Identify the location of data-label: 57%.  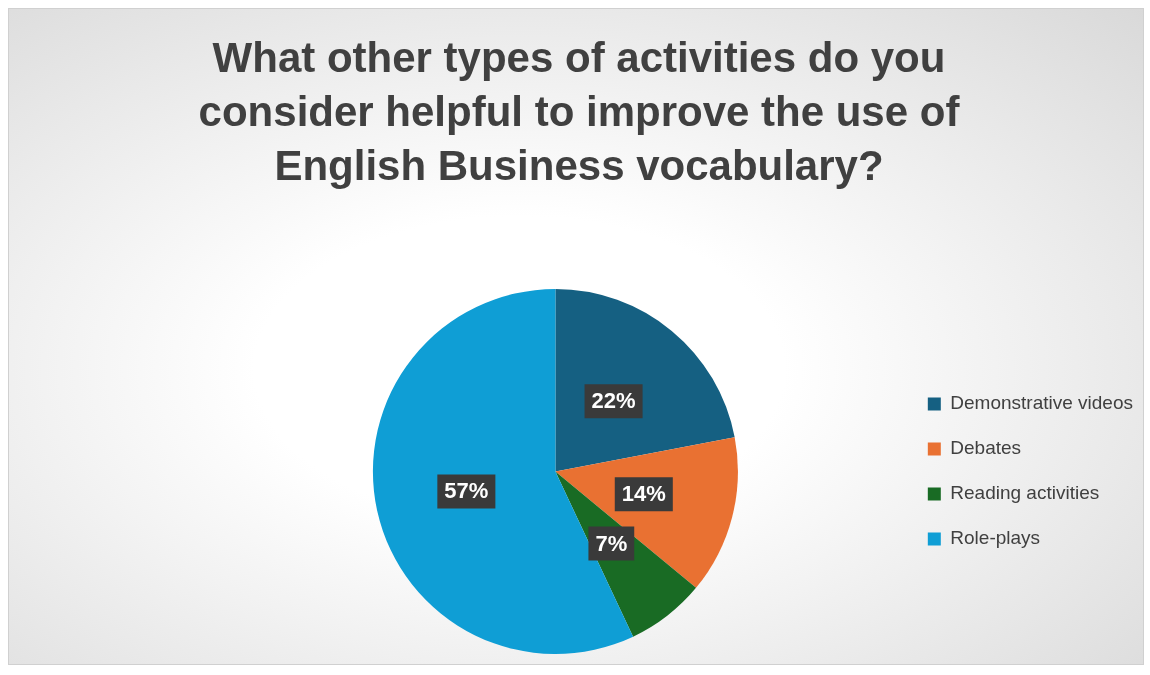
(466, 491).